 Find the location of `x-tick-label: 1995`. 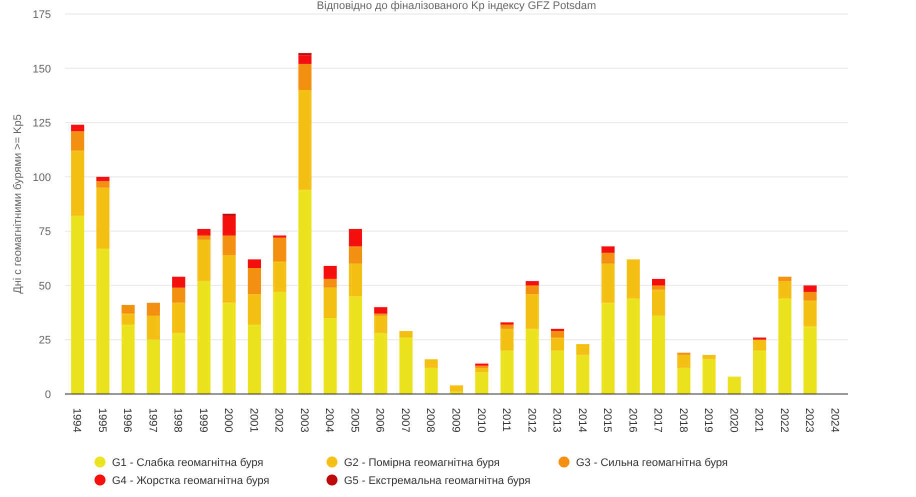

x-tick-label: 1995 is located at coordinates (102, 420).